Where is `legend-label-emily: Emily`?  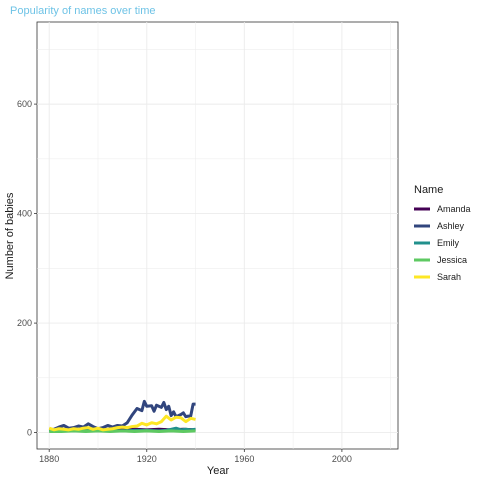
legend-label-emily: Emily is located at coordinates (448, 243).